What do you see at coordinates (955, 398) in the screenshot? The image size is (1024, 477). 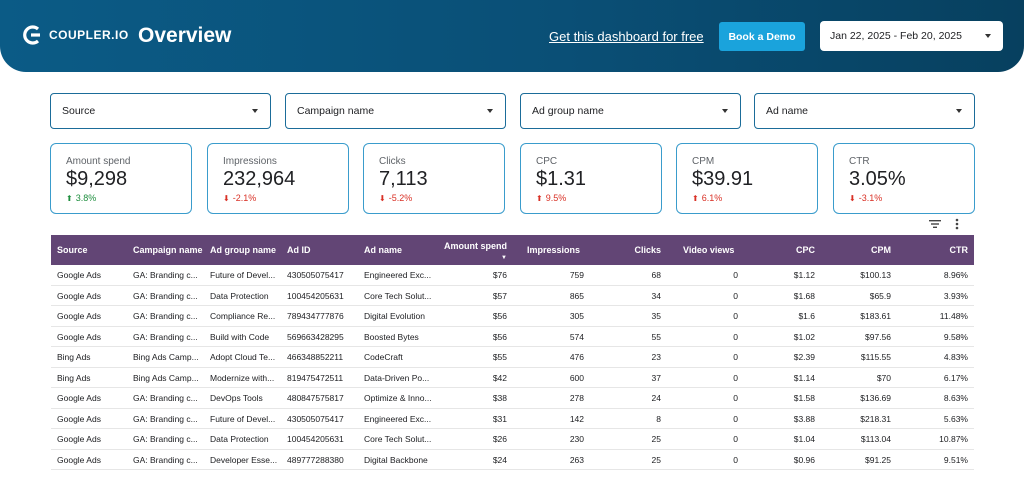 I see `cell-ctr: 8.63%` at bounding box center [955, 398].